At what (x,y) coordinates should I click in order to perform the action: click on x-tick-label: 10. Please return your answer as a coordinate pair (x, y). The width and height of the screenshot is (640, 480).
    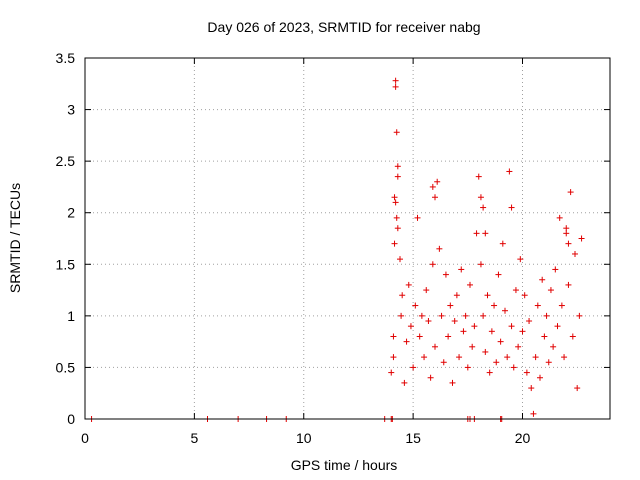
    Looking at the image, I should click on (304, 438).